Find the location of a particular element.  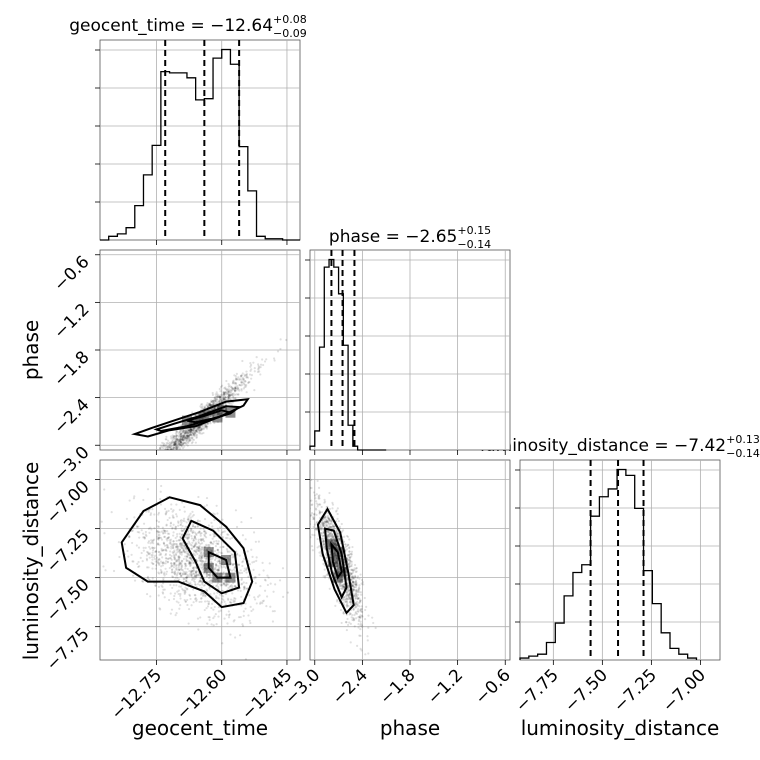

contour-ld-vs-phase is located at coordinates (335, 563).